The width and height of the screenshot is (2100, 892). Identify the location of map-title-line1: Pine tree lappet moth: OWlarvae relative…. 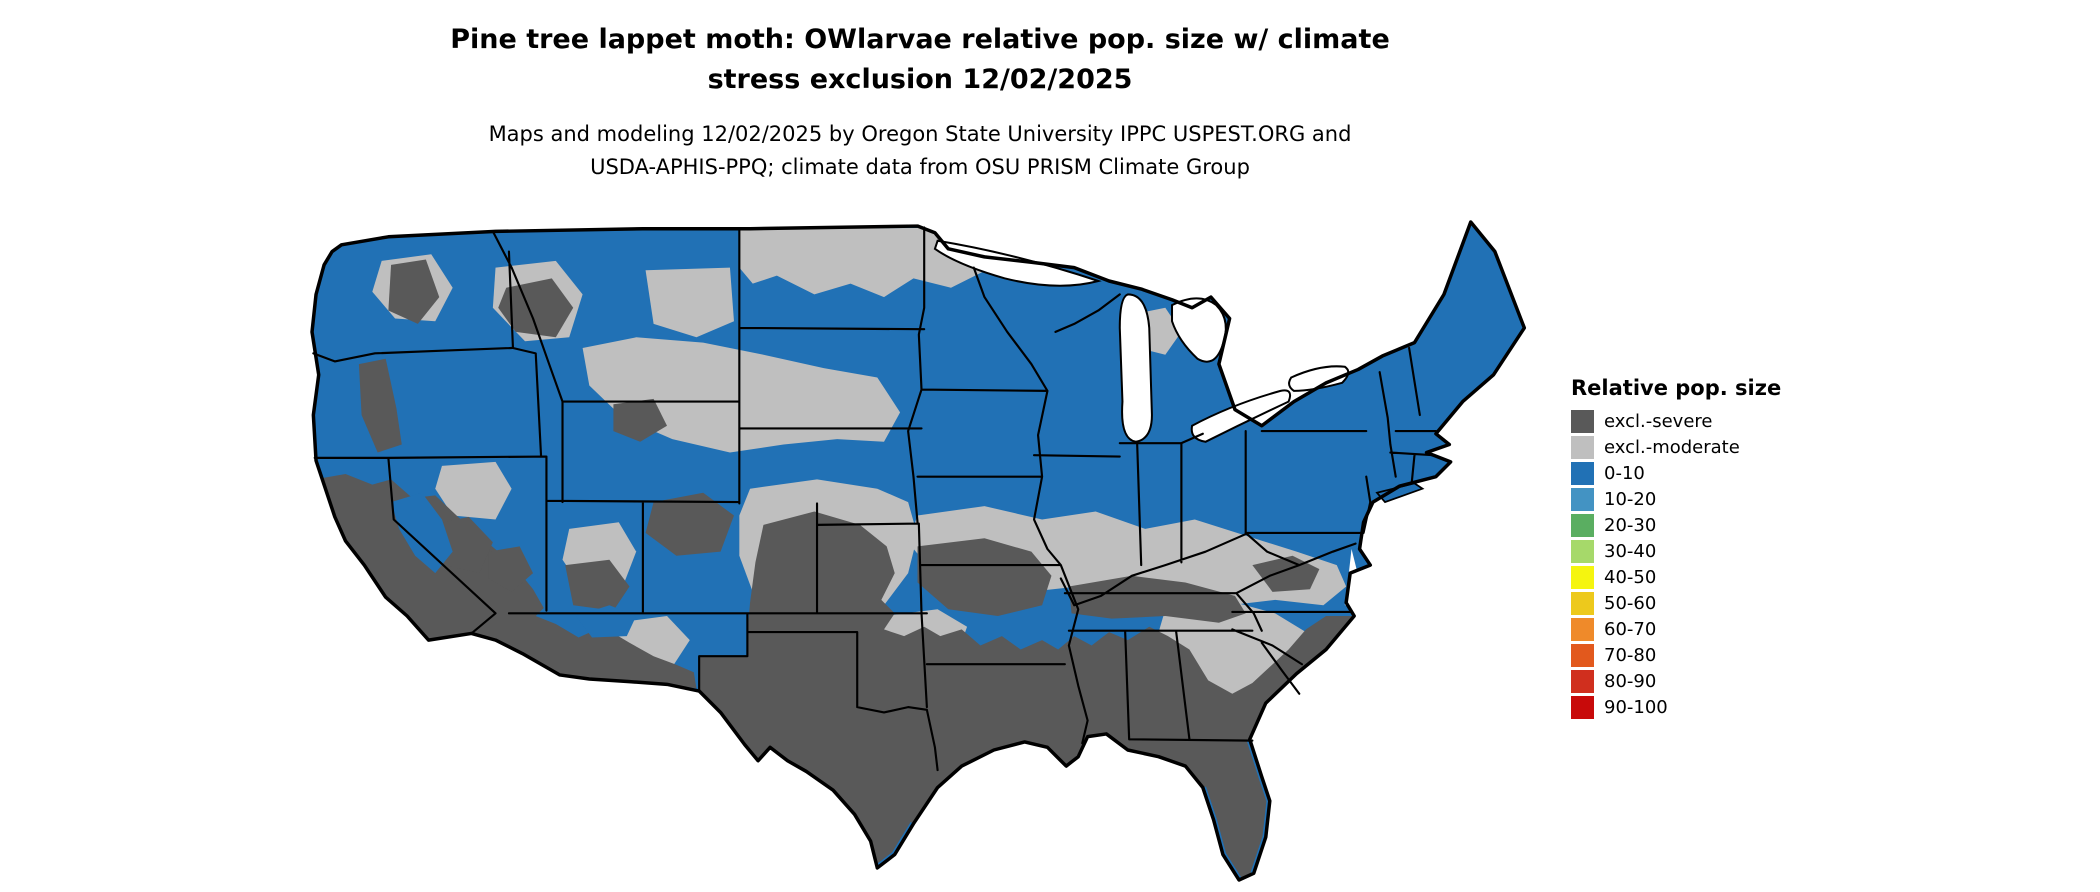
(920, 39).